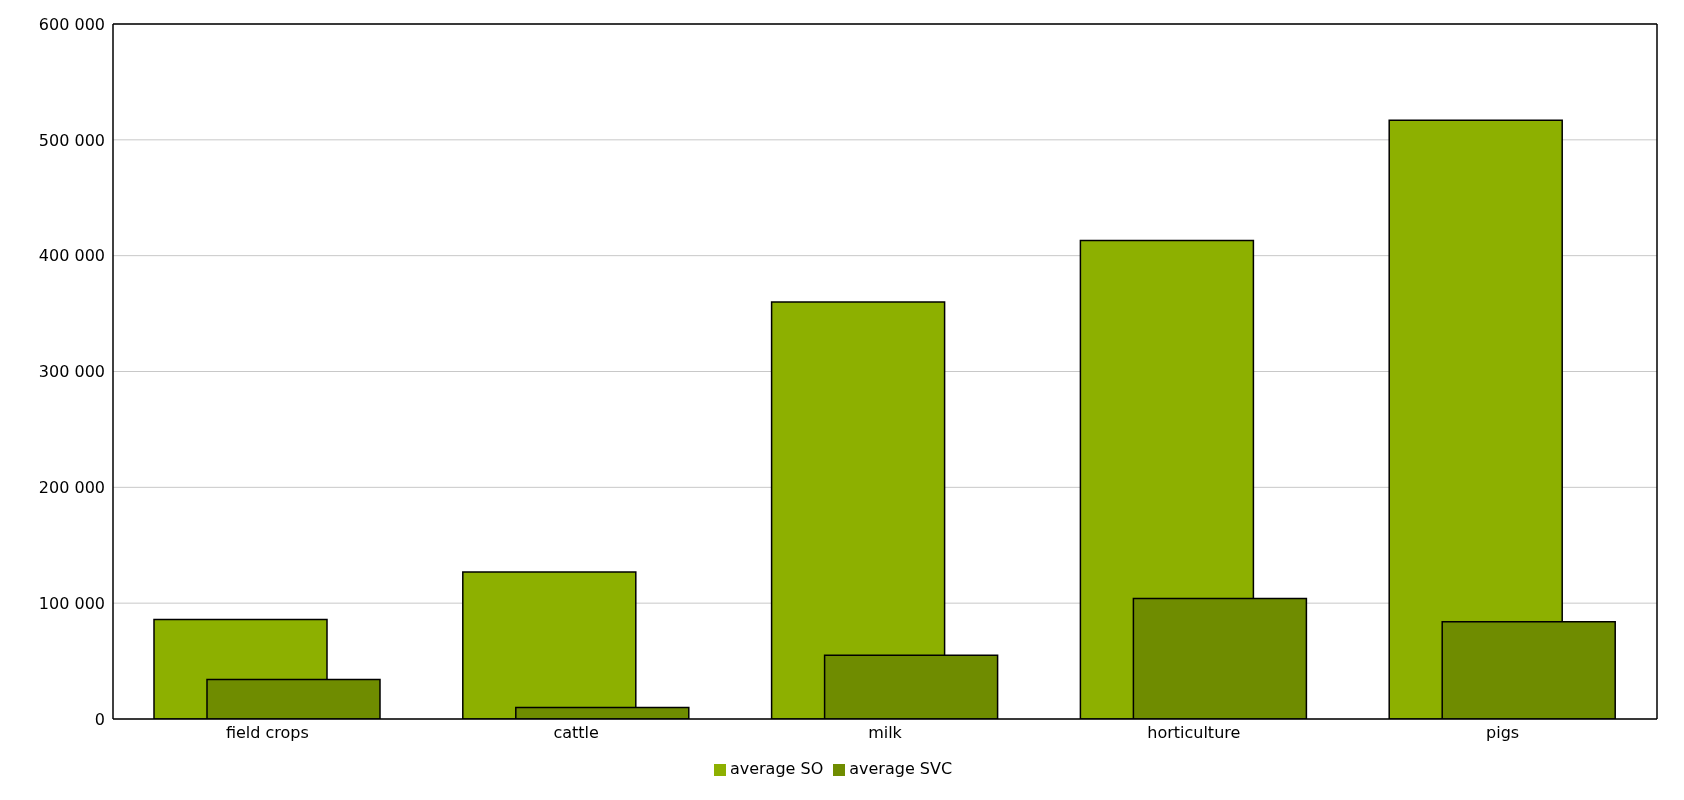  What do you see at coordinates (267, 733) in the screenshot?
I see `x-tick-label: field crops` at bounding box center [267, 733].